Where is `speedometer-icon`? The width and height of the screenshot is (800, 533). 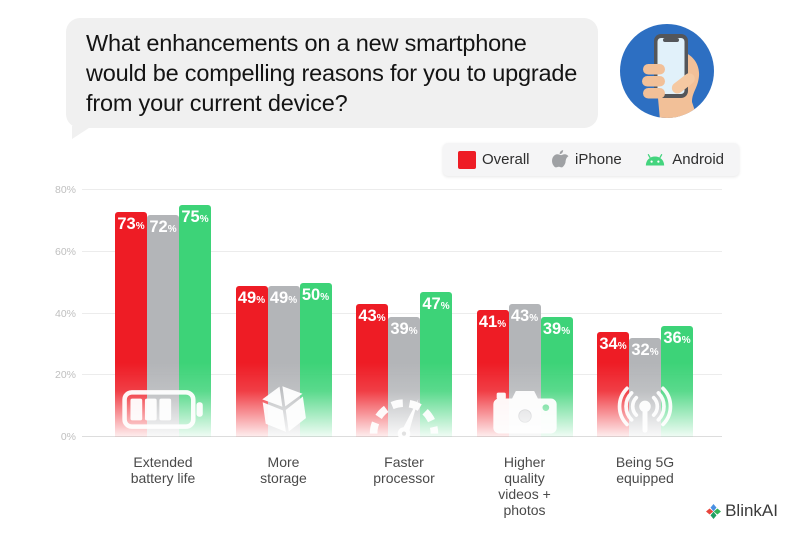 speedometer-icon is located at coordinates (404, 414).